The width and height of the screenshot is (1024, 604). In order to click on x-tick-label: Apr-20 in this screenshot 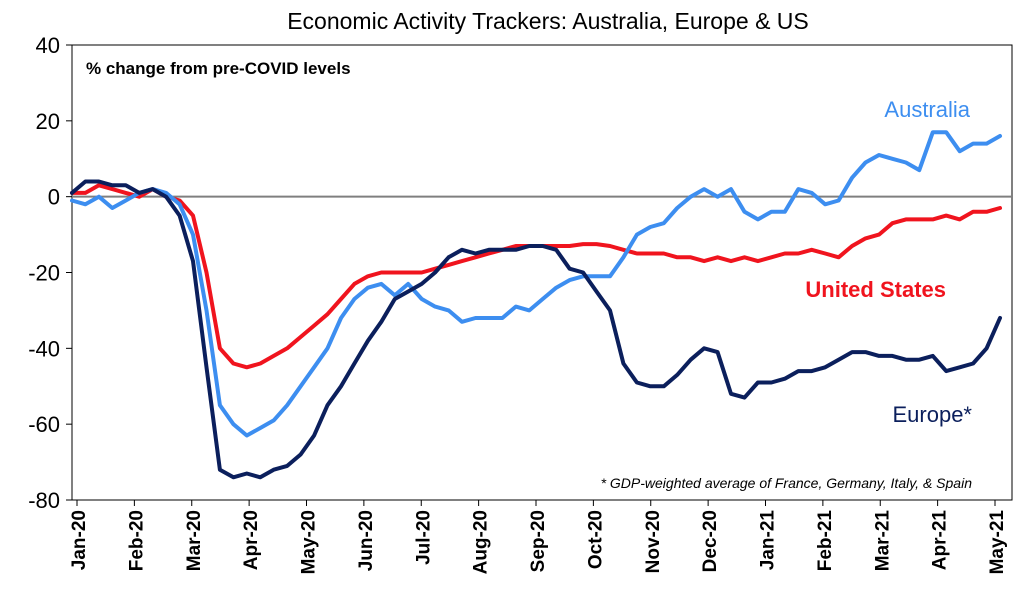, I will do `click(251, 540)`.